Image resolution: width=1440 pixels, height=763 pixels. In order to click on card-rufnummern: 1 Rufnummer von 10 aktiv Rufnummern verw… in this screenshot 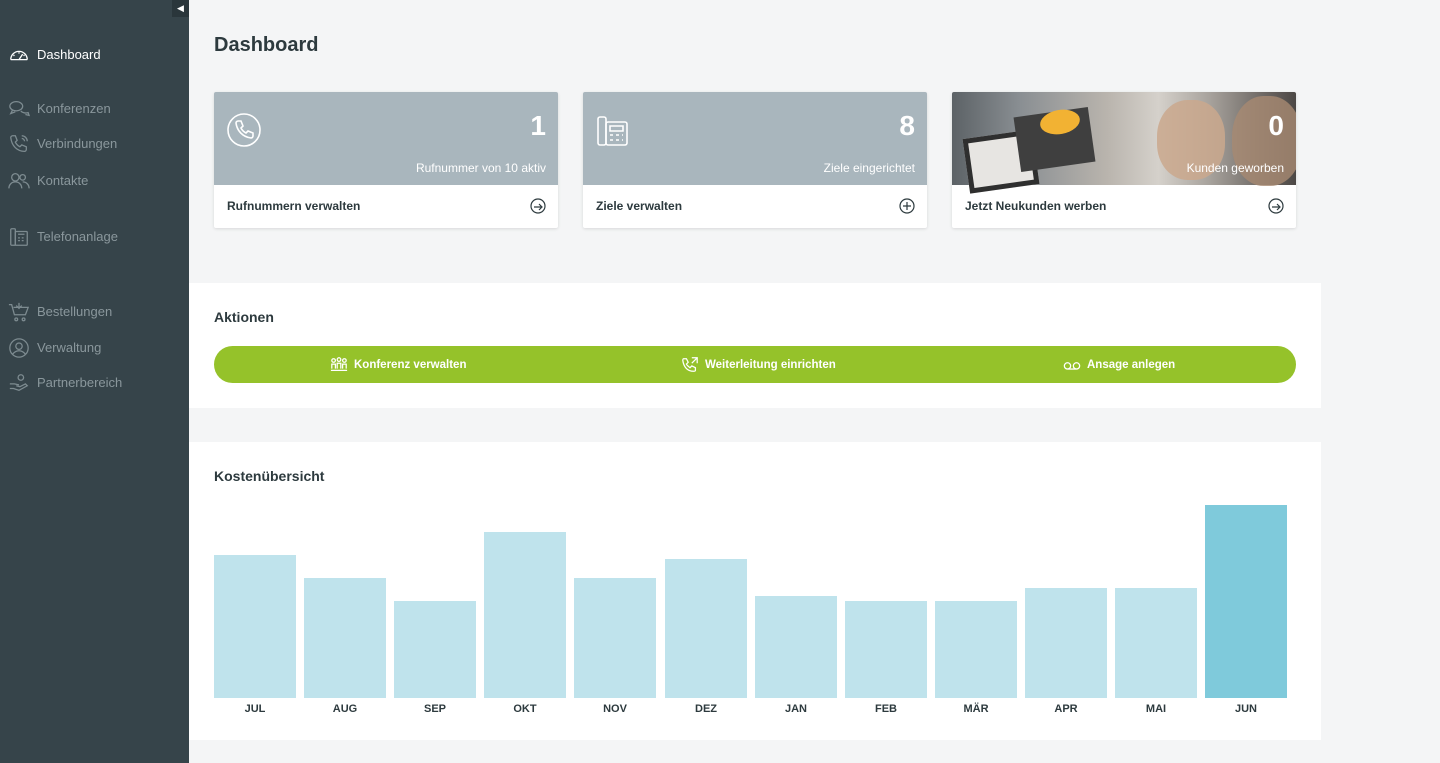, I will do `click(386, 160)`.